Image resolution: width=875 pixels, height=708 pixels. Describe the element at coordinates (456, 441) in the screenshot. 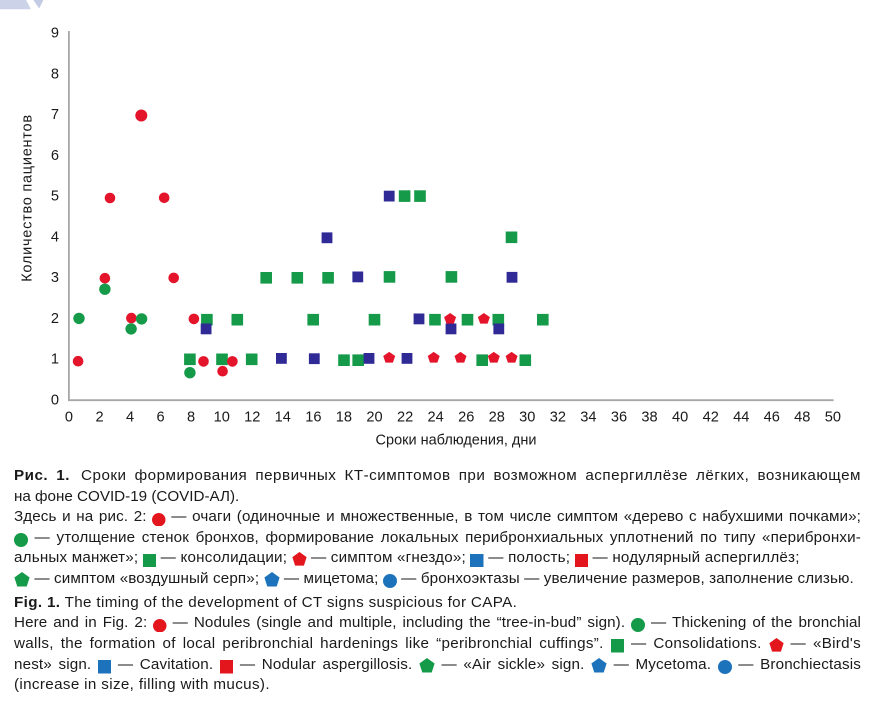

I see `svg-text: Сроки наблюдения, дни` at that location.